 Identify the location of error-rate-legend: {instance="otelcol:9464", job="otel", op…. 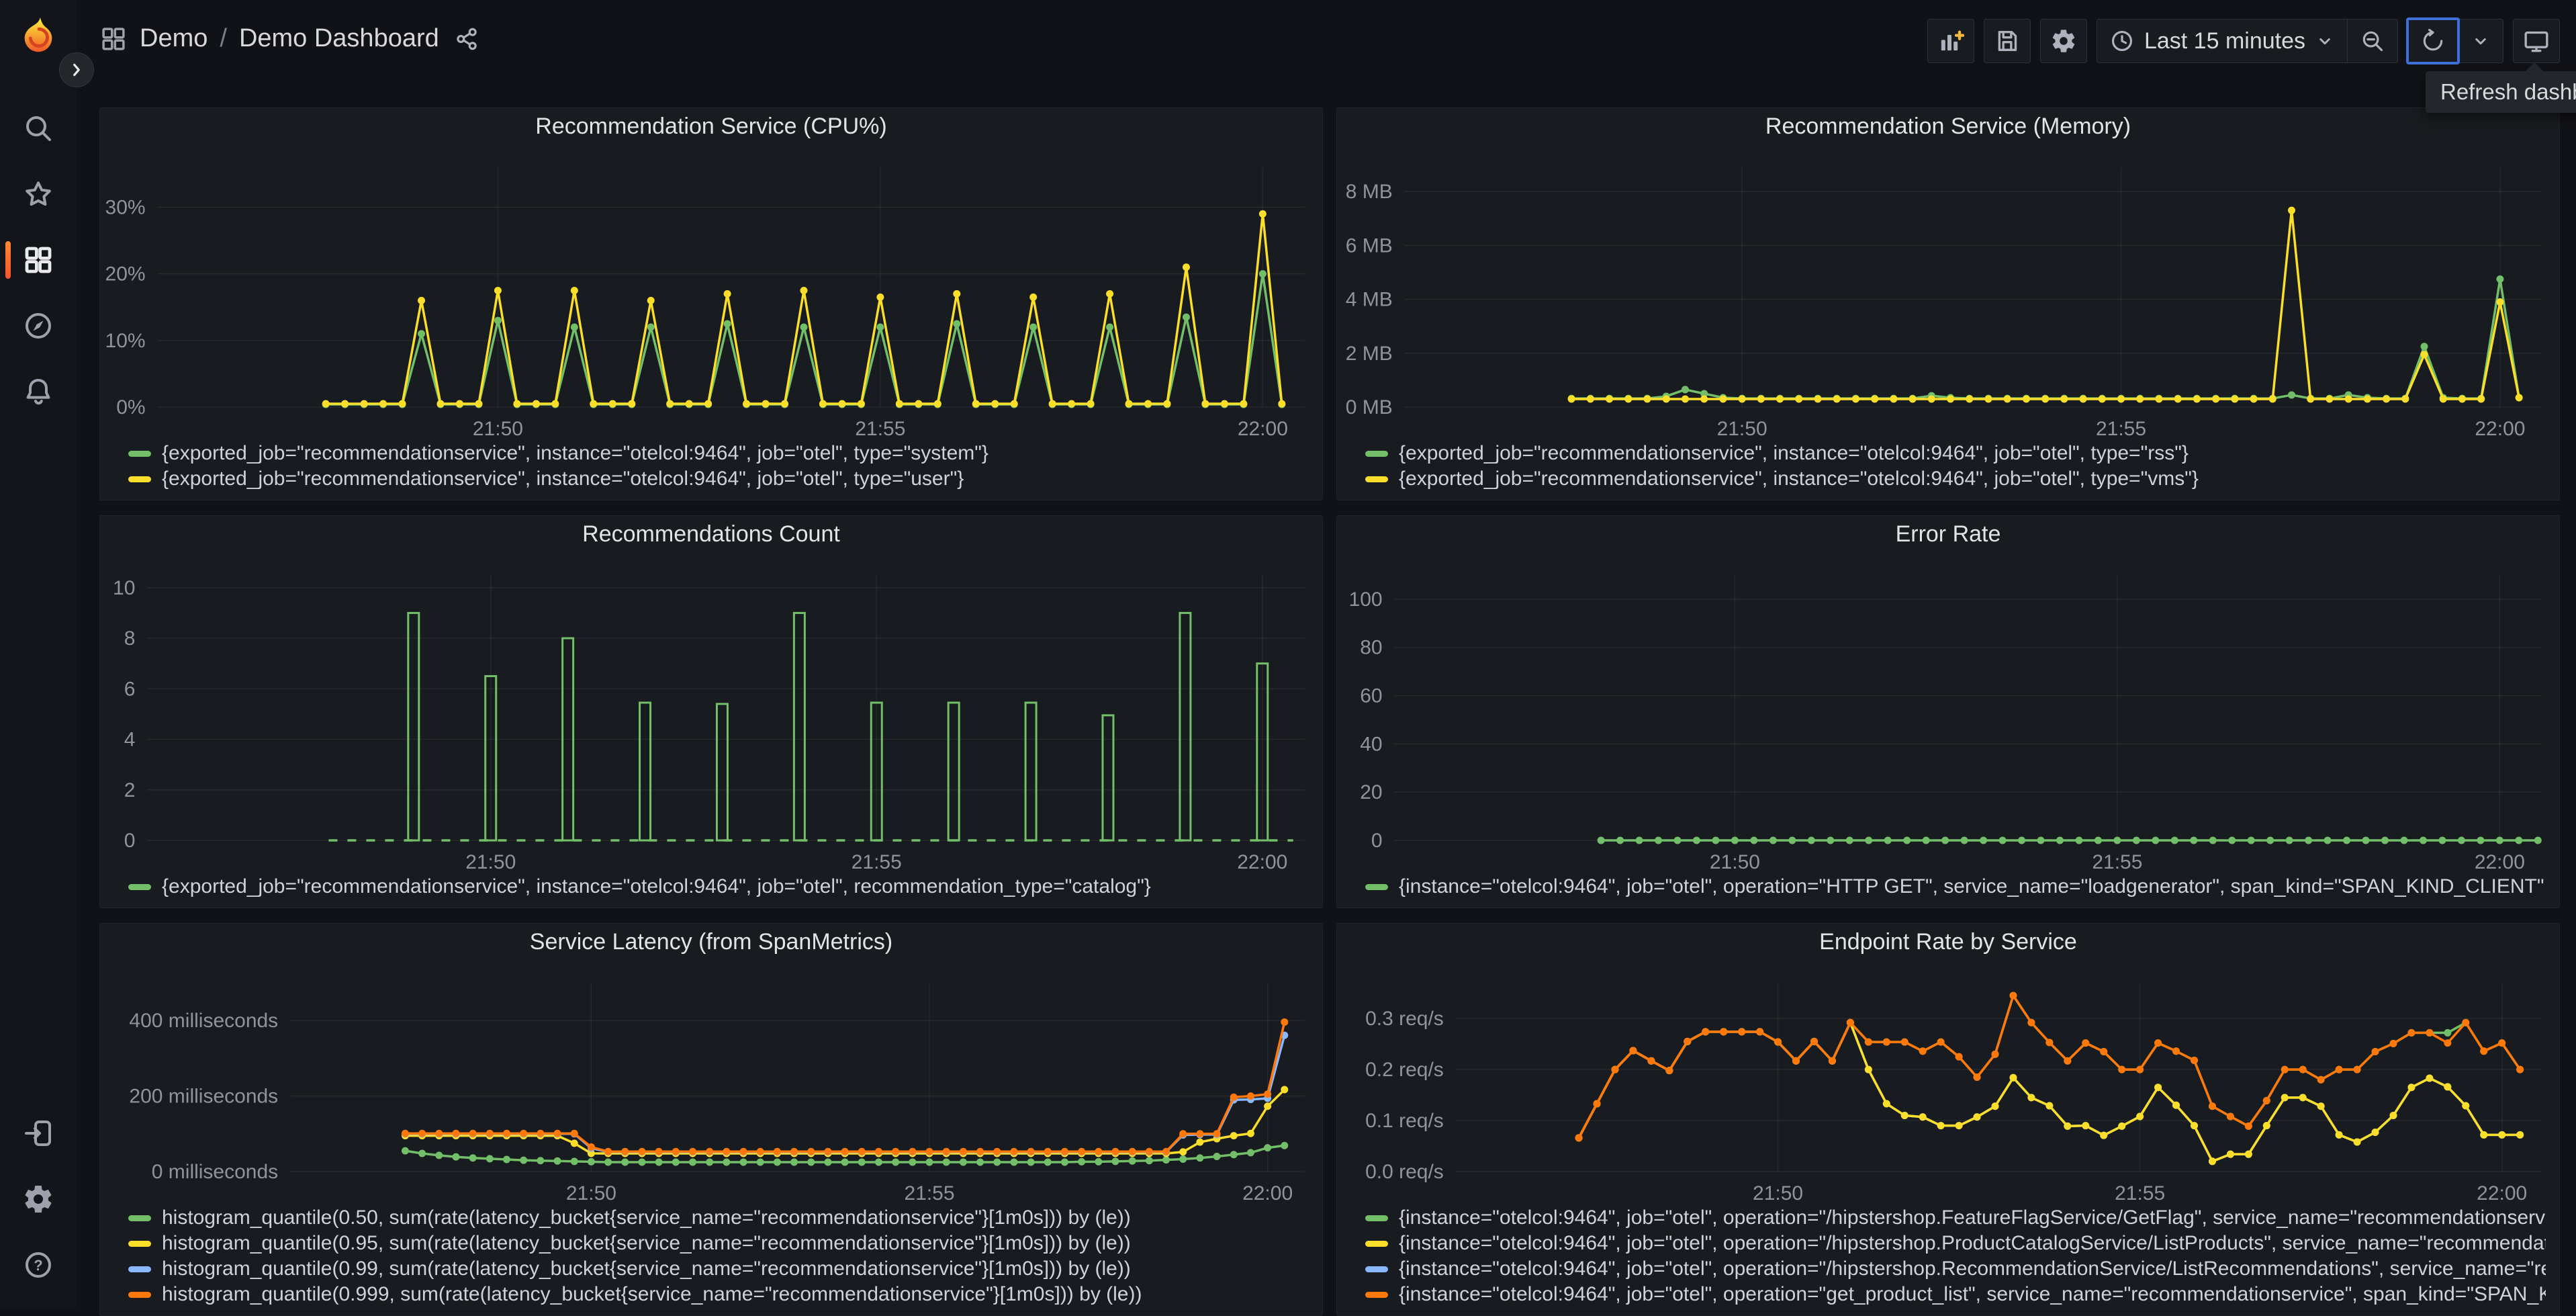
(1948, 890).